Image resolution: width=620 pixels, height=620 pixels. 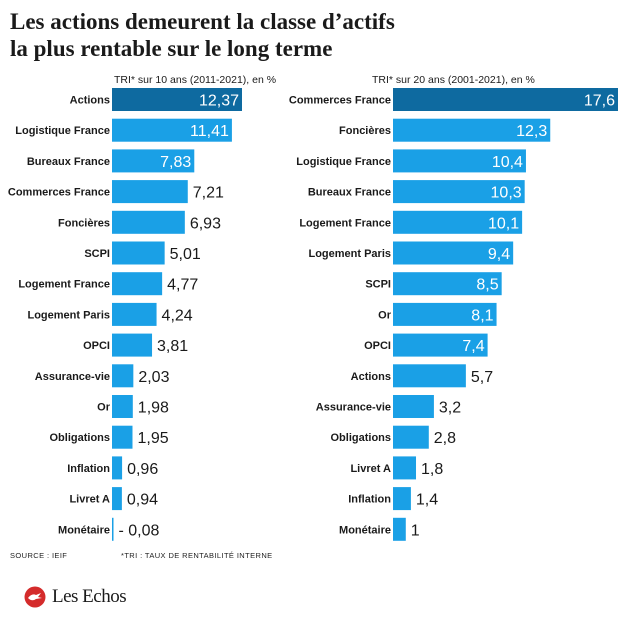 What do you see at coordinates (171, 48) in the screenshot?
I see `title-line-2: la plus rentable sur le long terme` at bounding box center [171, 48].